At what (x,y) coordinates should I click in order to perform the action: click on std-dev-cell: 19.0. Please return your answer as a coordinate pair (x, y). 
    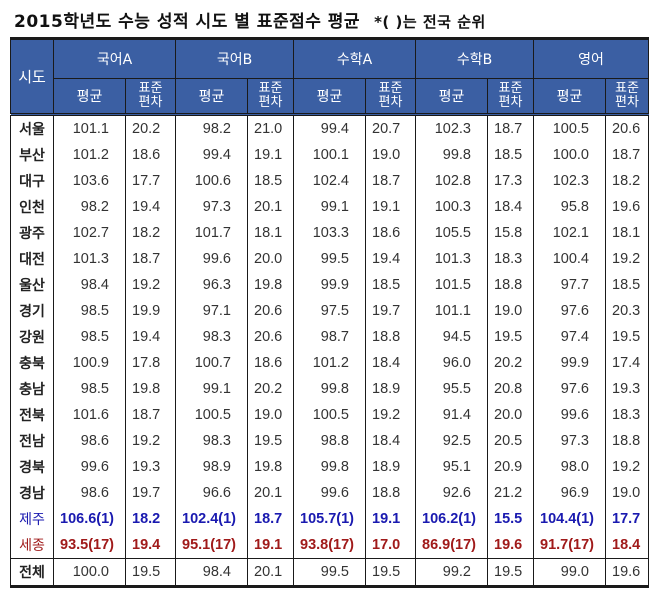
    Looking at the image, I should click on (627, 493).